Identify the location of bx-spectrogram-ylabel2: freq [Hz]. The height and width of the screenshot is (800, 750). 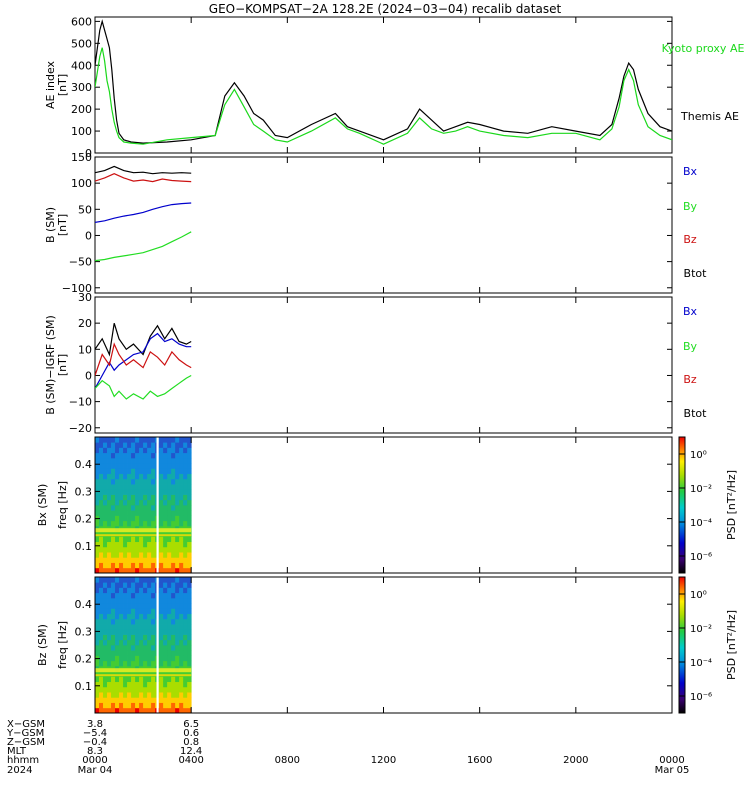
(62, 505).